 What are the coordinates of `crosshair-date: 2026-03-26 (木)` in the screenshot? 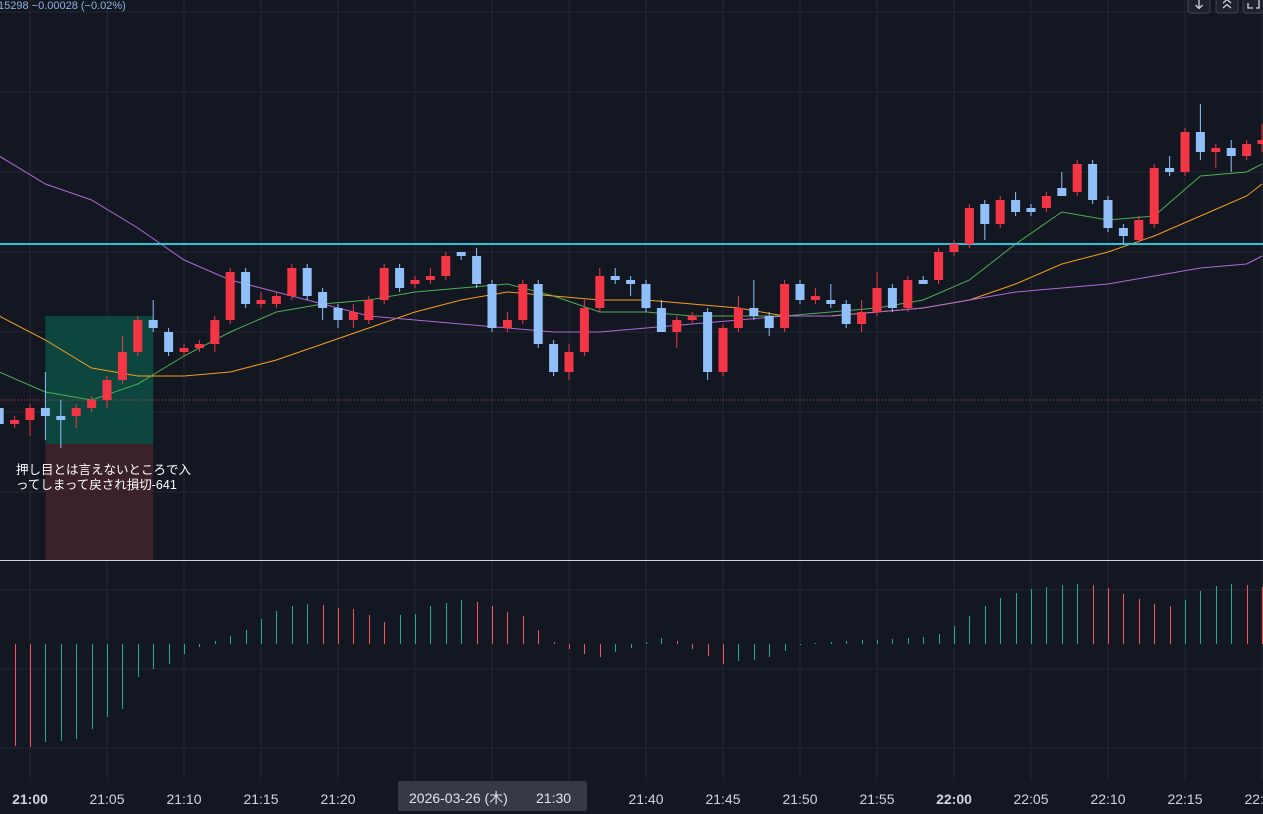 It's located at (458, 798).